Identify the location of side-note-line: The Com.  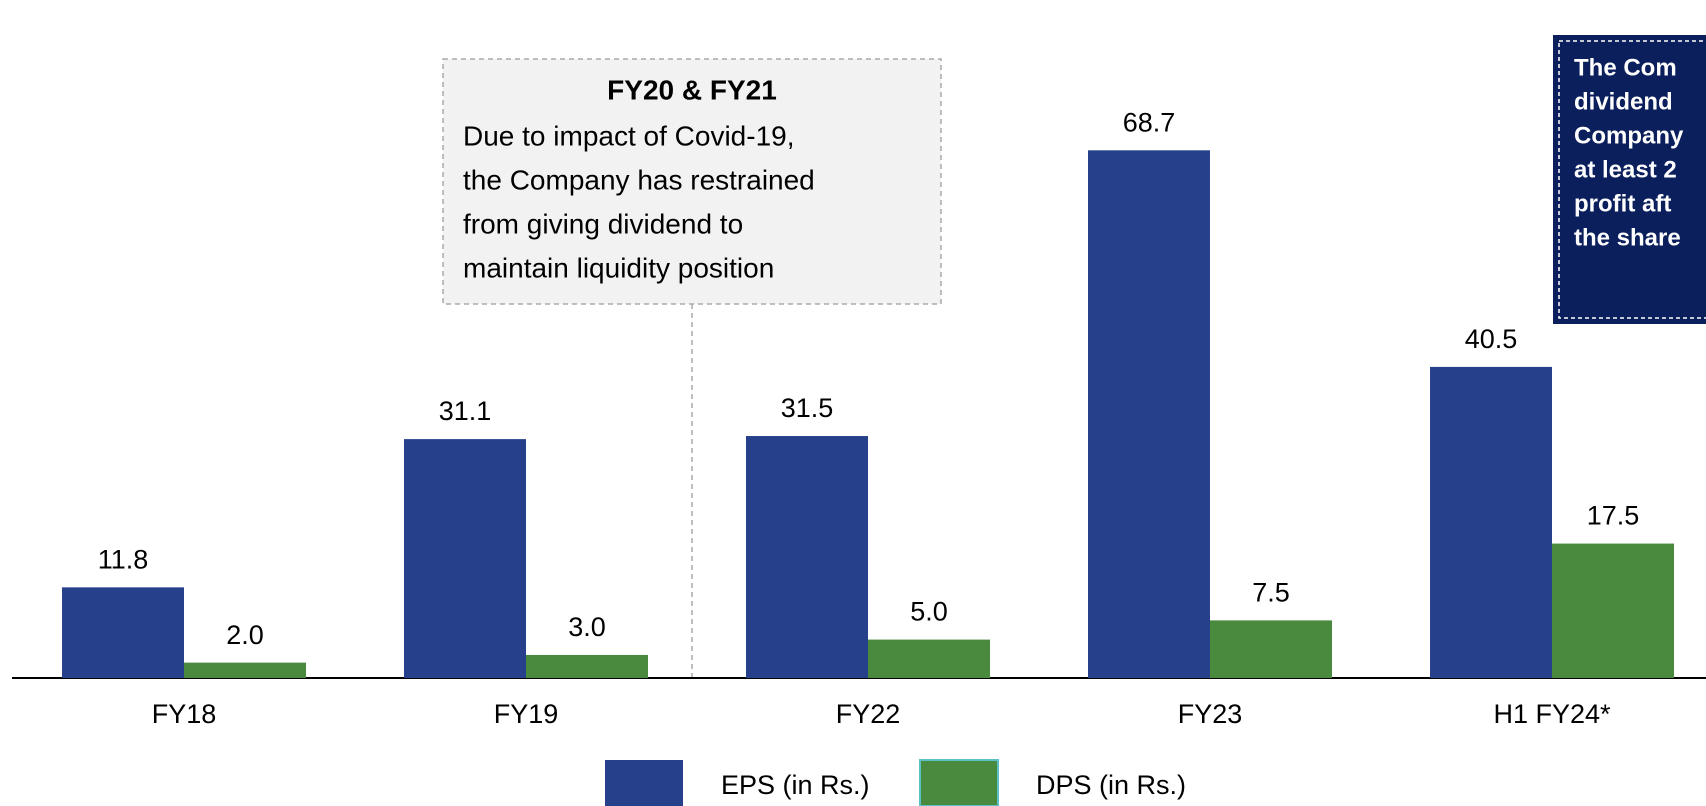
(1625, 67).